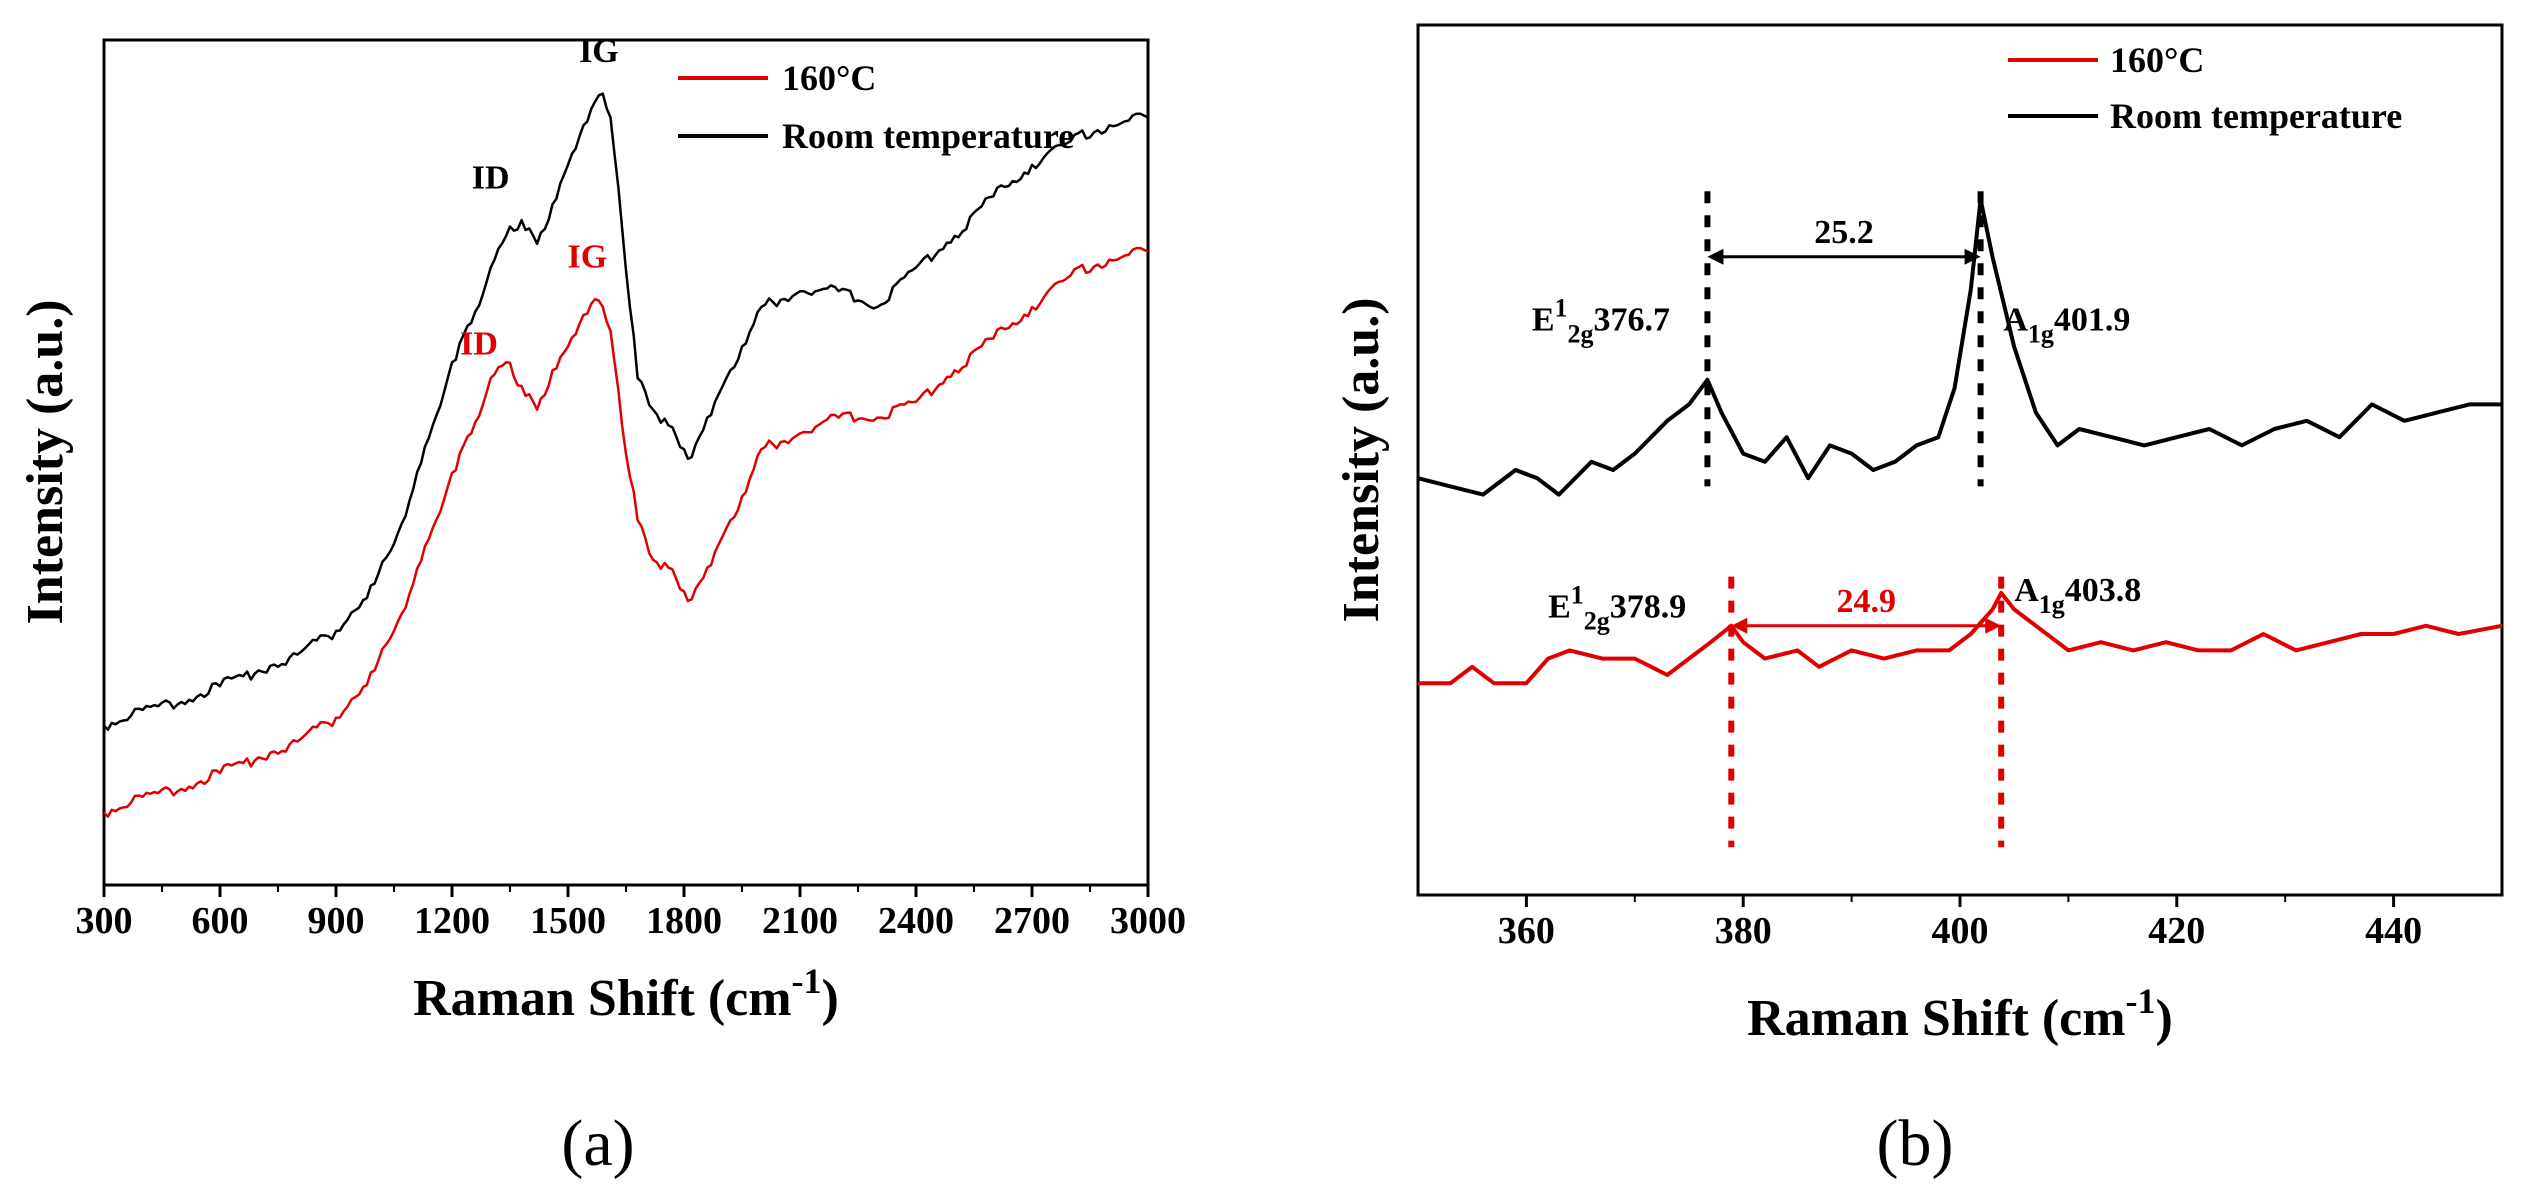 This screenshot has height=1200, width=2531. Describe the element at coordinates (1581, 334) in the screenshot. I see `peak-annotation-sub-0: 2g` at that location.